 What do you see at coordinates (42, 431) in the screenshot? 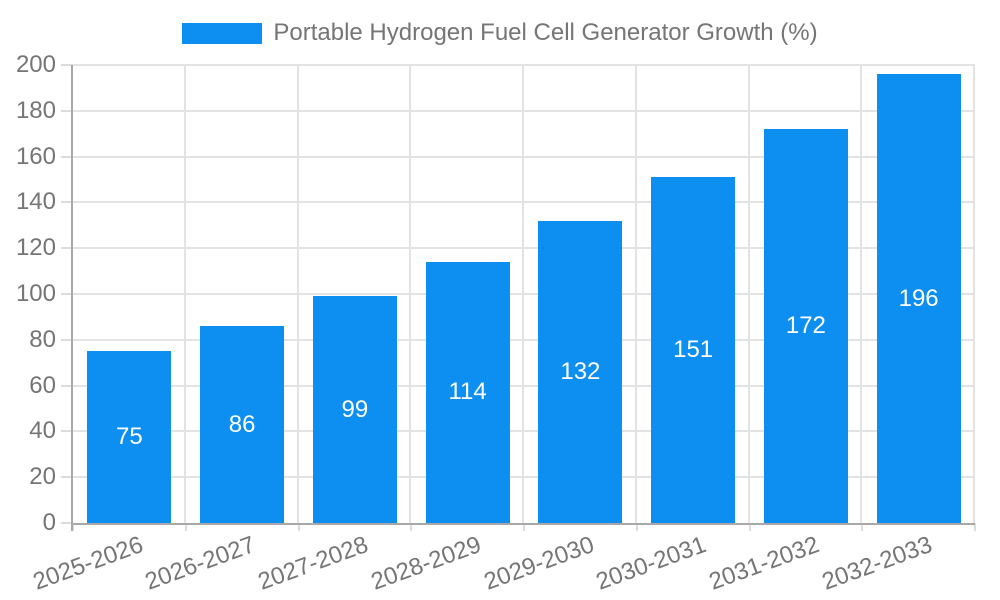
I see `y-tick-label: 40` at bounding box center [42, 431].